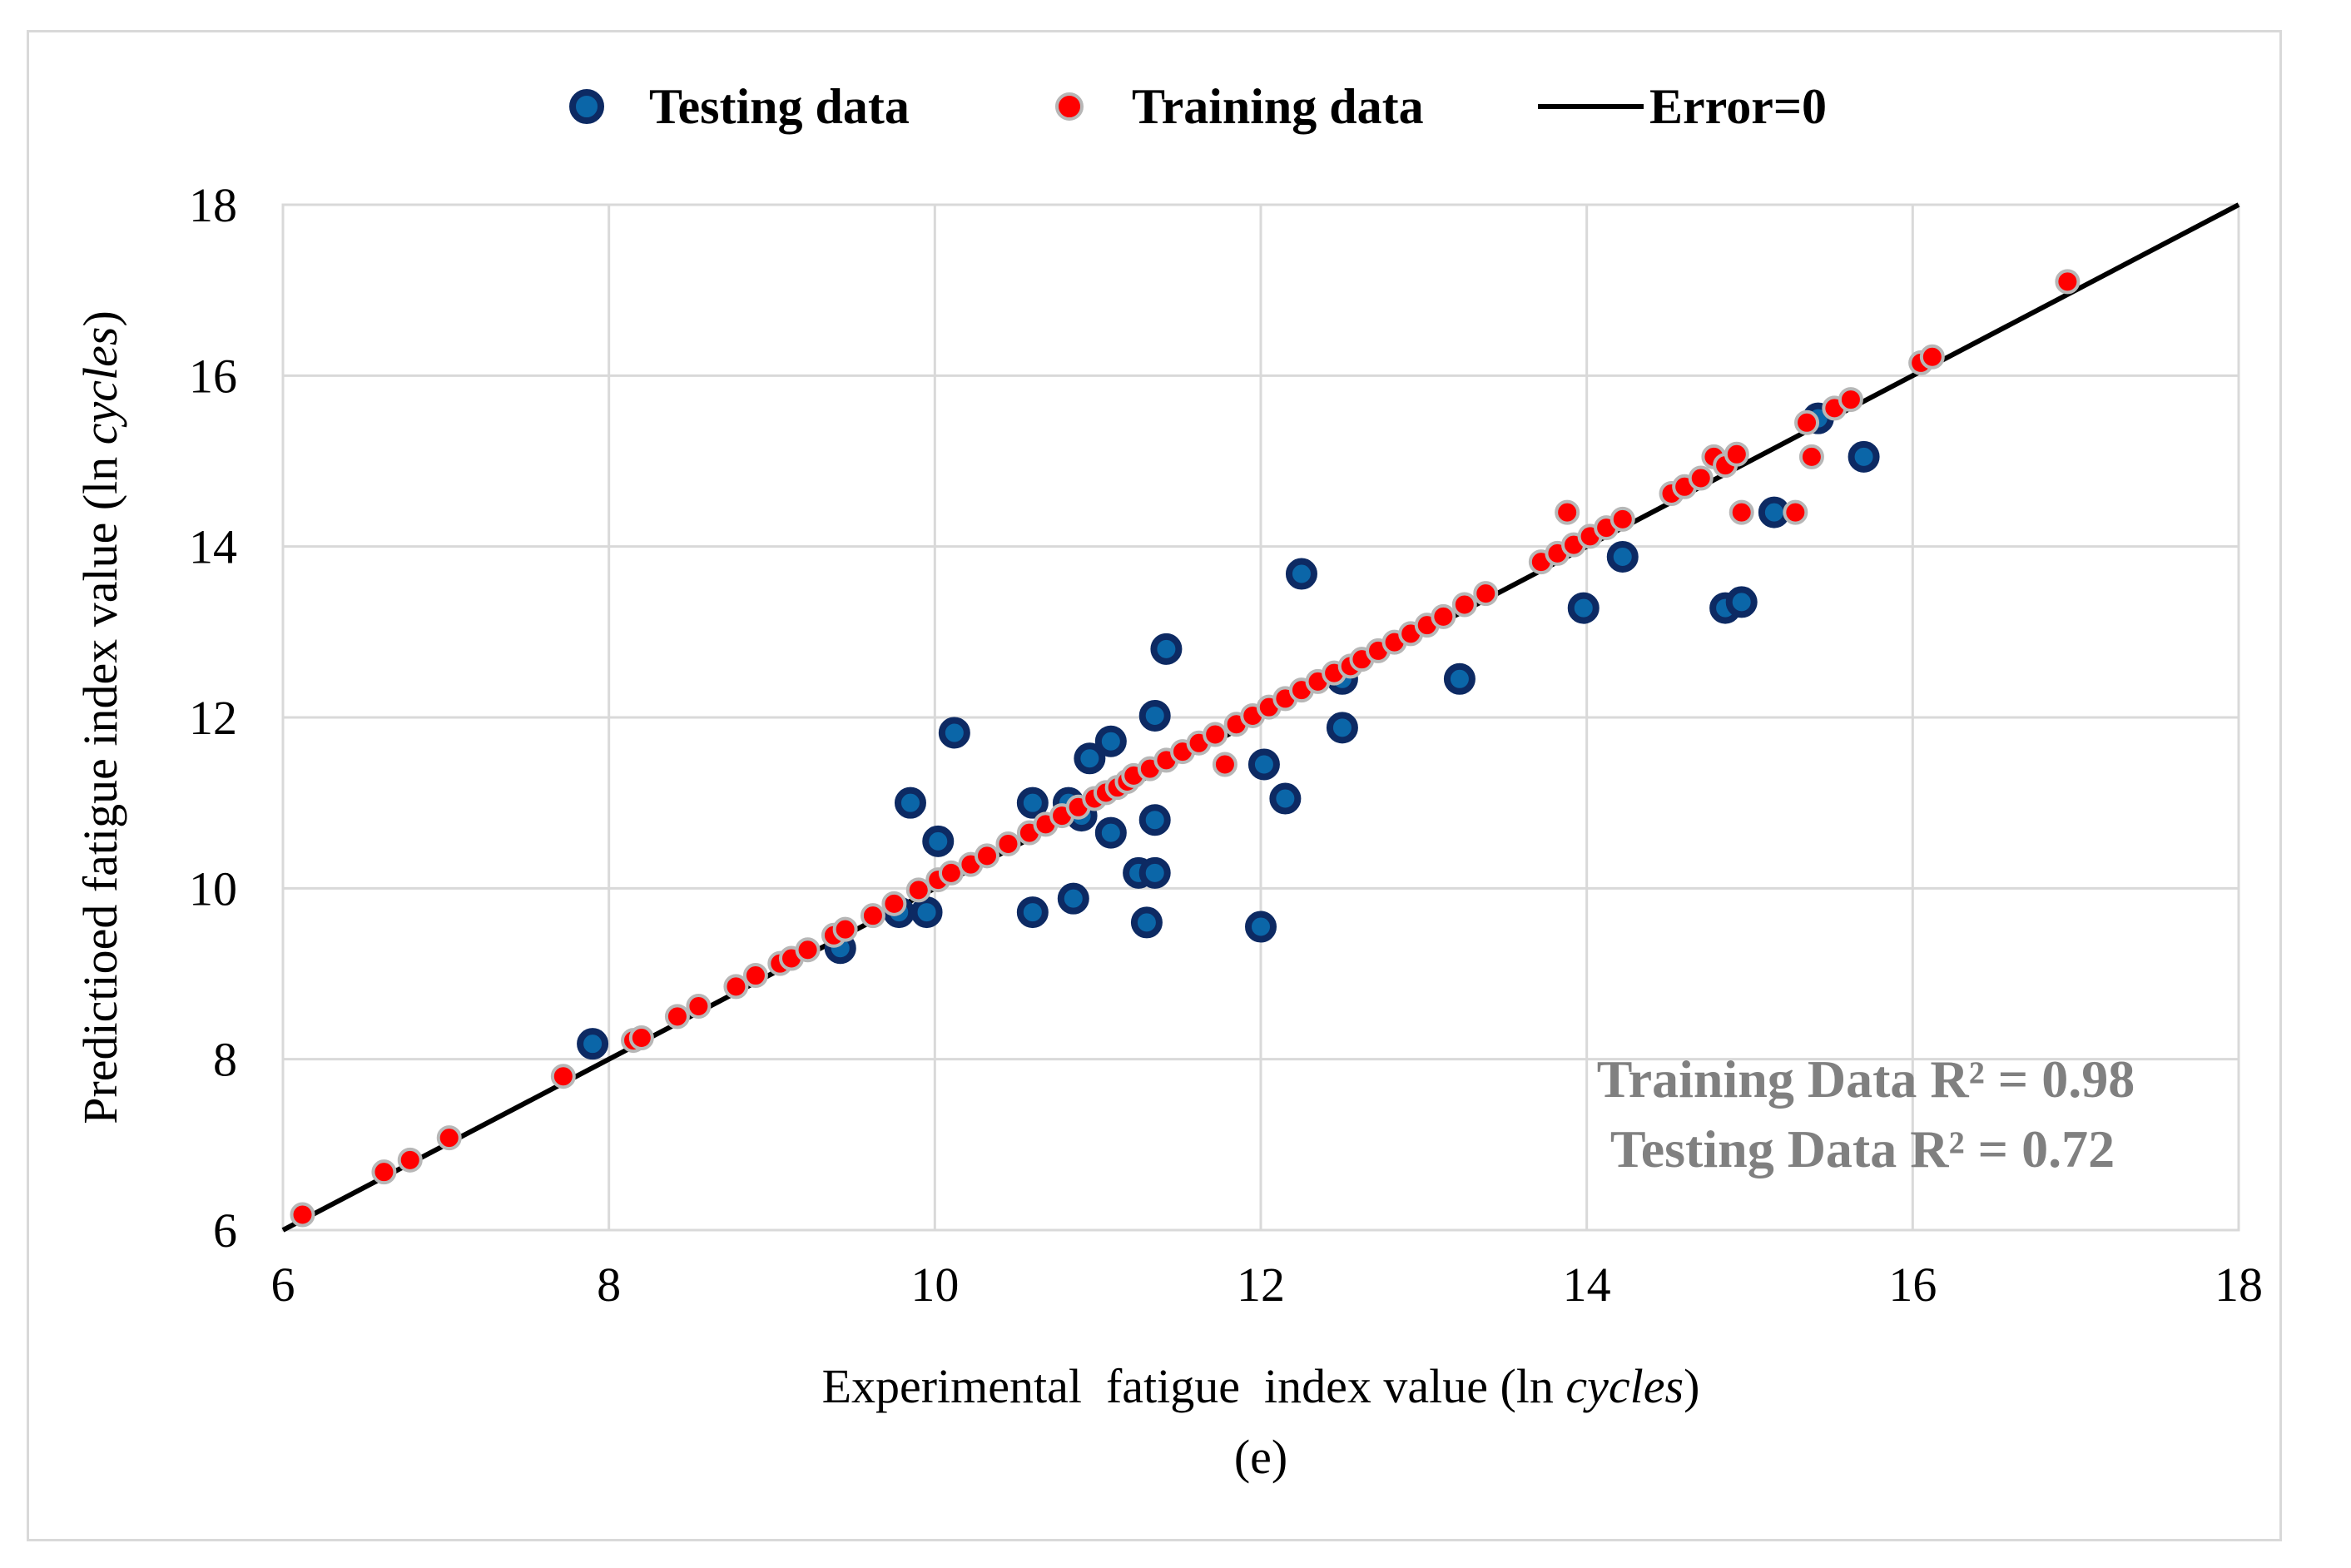 The height and width of the screenshot is (1568, 2351). I want to click on x-tick-label: 16, so click(1912, 1285).